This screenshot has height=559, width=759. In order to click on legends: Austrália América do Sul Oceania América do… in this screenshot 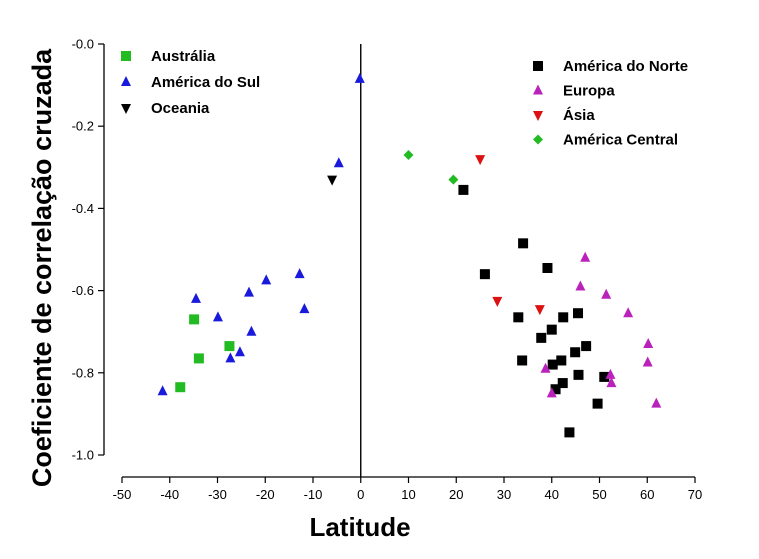, I will do `click(404, 98)`.